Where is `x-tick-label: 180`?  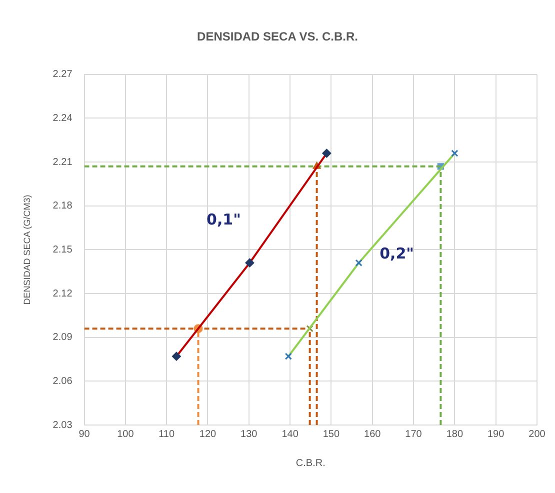
x-tick-label: 180 is located at coordinates (455, 434).